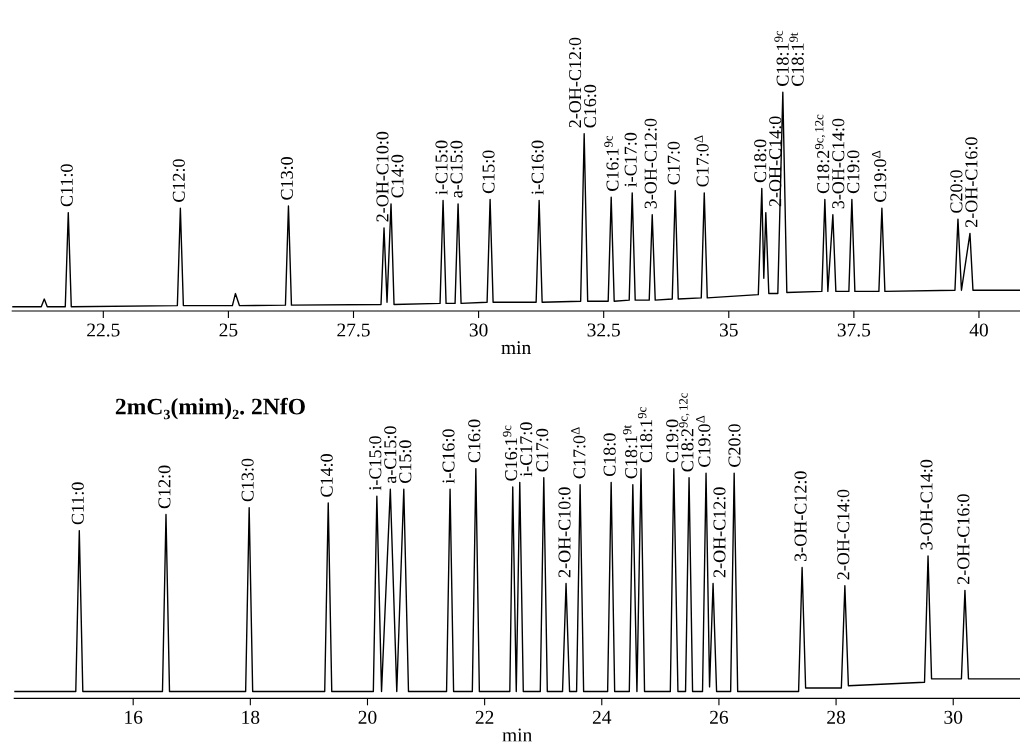  Describe the element at coordinates (367, 717) in the screenshot. I see `x-tick-label: 20` at that location.